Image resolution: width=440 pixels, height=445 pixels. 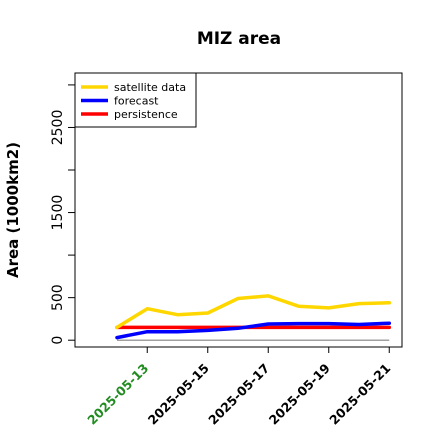 What do you see at coordinates (253, 312) in the screenshot?
I see `series-line-satellite-data` at bounding box center [253, 312].